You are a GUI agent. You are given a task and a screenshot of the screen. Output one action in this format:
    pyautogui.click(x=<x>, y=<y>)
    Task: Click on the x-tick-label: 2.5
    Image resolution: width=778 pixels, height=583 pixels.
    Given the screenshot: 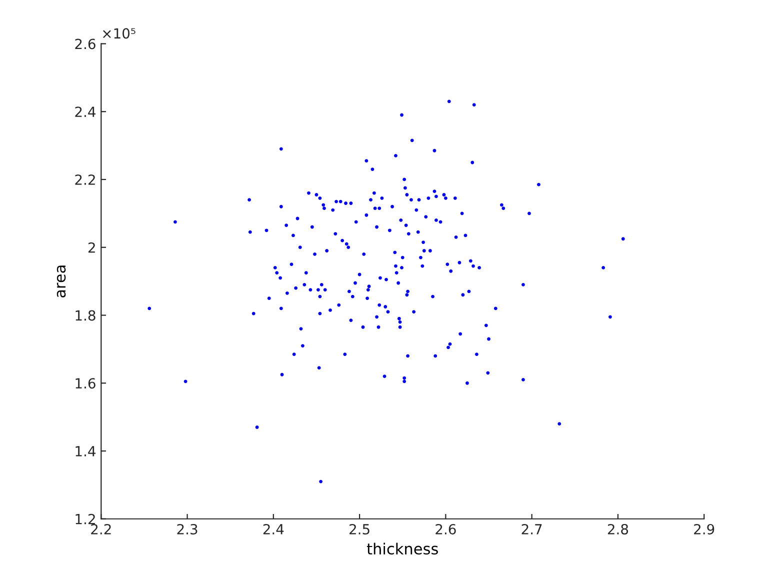 What is the action you would take?
    pyautogui.click(x=360, y=529)
    